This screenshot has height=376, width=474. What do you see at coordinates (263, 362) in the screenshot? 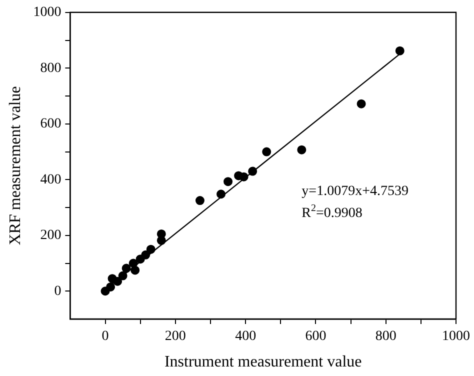
I see `x-axis-title: Instrument measurement value` at bounding box center [263, 362].